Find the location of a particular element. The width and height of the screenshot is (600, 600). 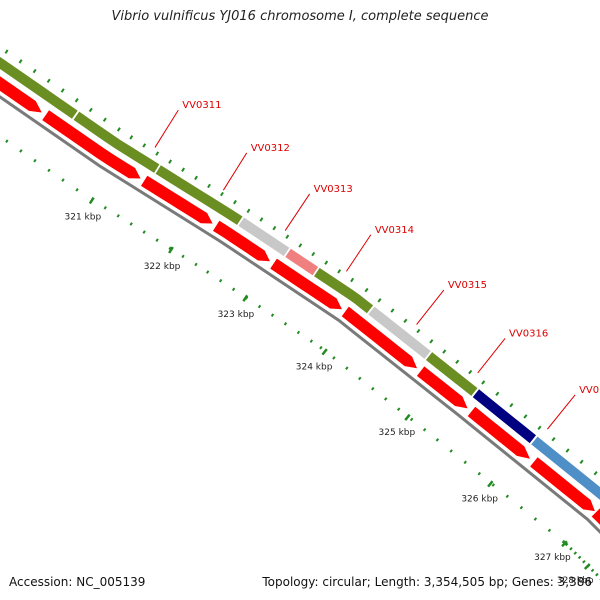

gene-label: VV0312 is located at coordinates (270, 148).